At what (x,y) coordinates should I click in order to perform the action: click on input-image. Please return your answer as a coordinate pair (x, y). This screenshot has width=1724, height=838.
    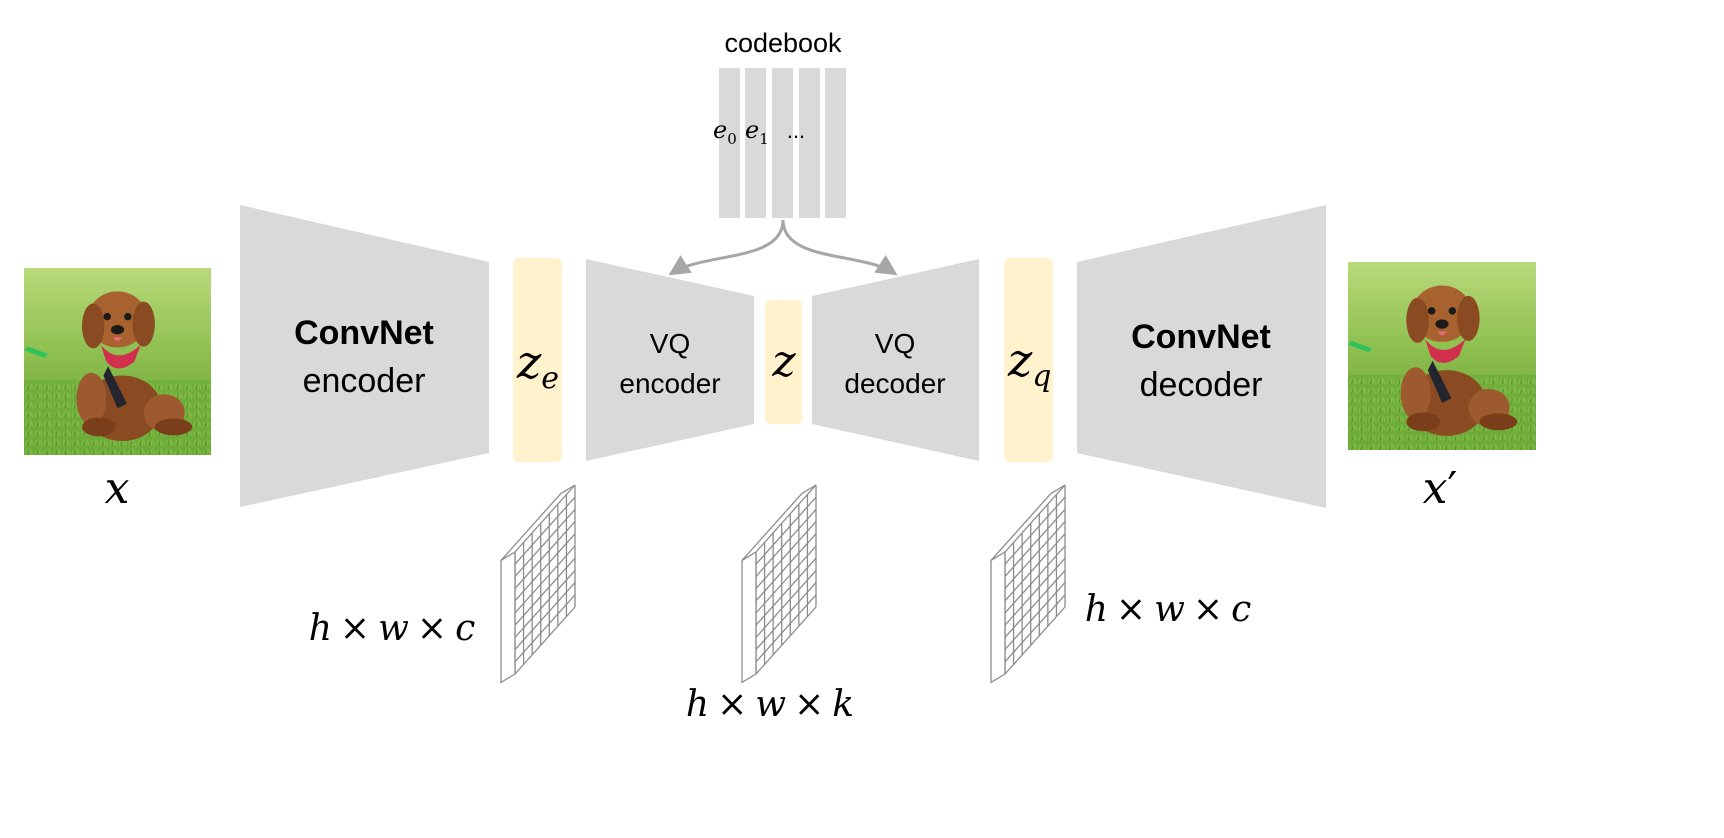
    Looking at the image, I should click on (117, 361).